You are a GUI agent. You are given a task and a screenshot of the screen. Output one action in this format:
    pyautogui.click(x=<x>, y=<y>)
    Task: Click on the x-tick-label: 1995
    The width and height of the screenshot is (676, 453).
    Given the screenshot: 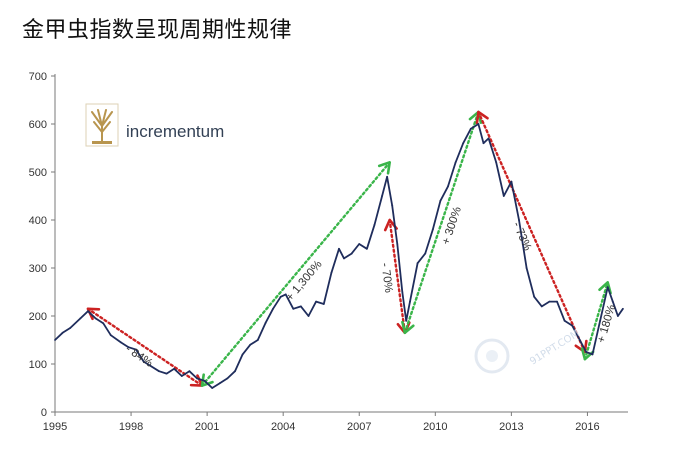 What is the action you would take?
    pyautogui.click(x=55, y=427)
    